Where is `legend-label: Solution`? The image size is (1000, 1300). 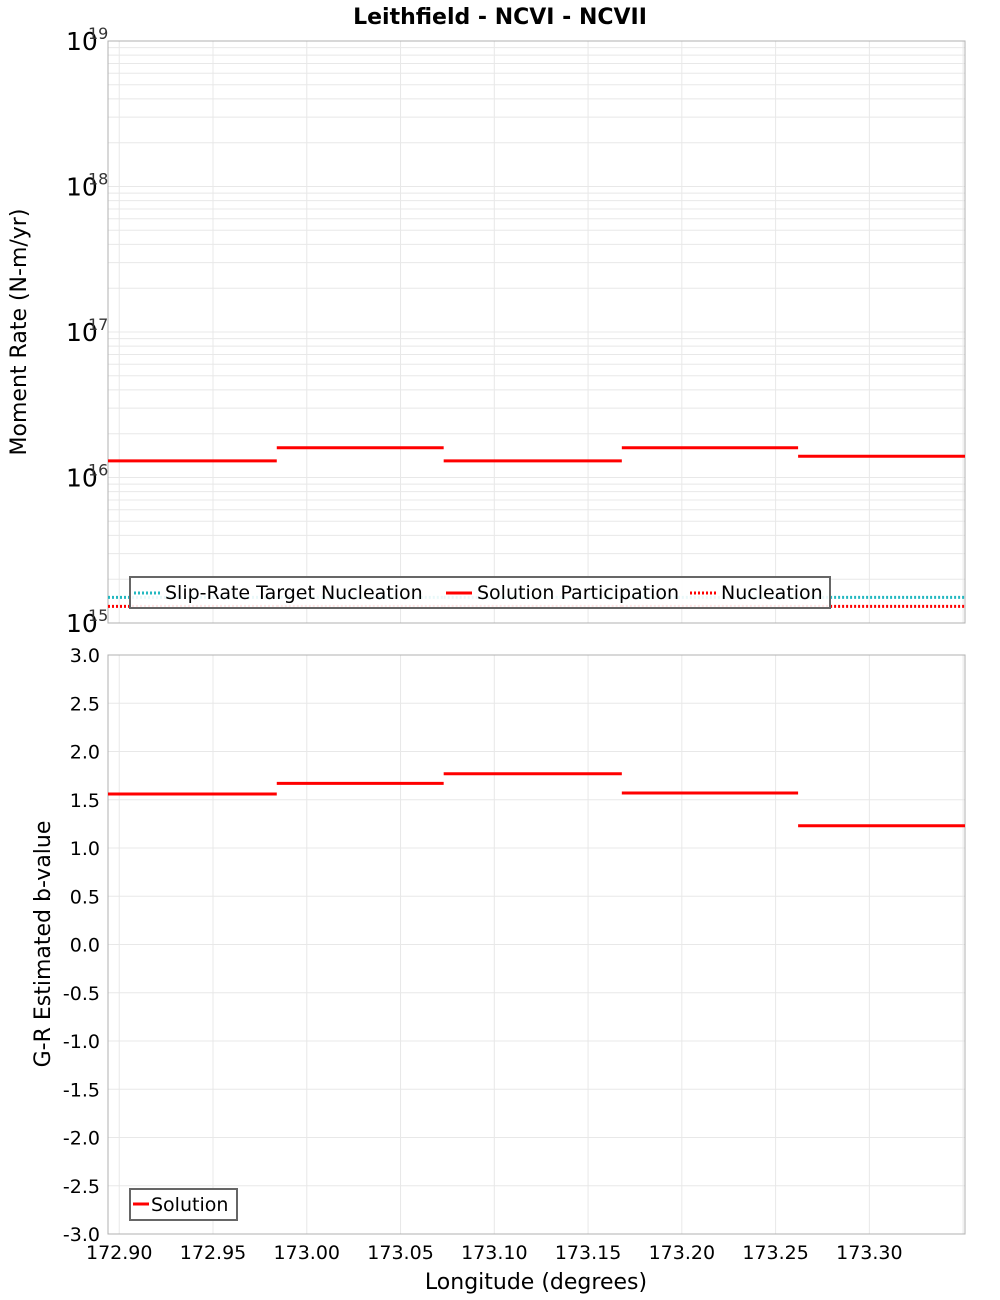
legend-label: Solution is located at coordinates (189, 1205).